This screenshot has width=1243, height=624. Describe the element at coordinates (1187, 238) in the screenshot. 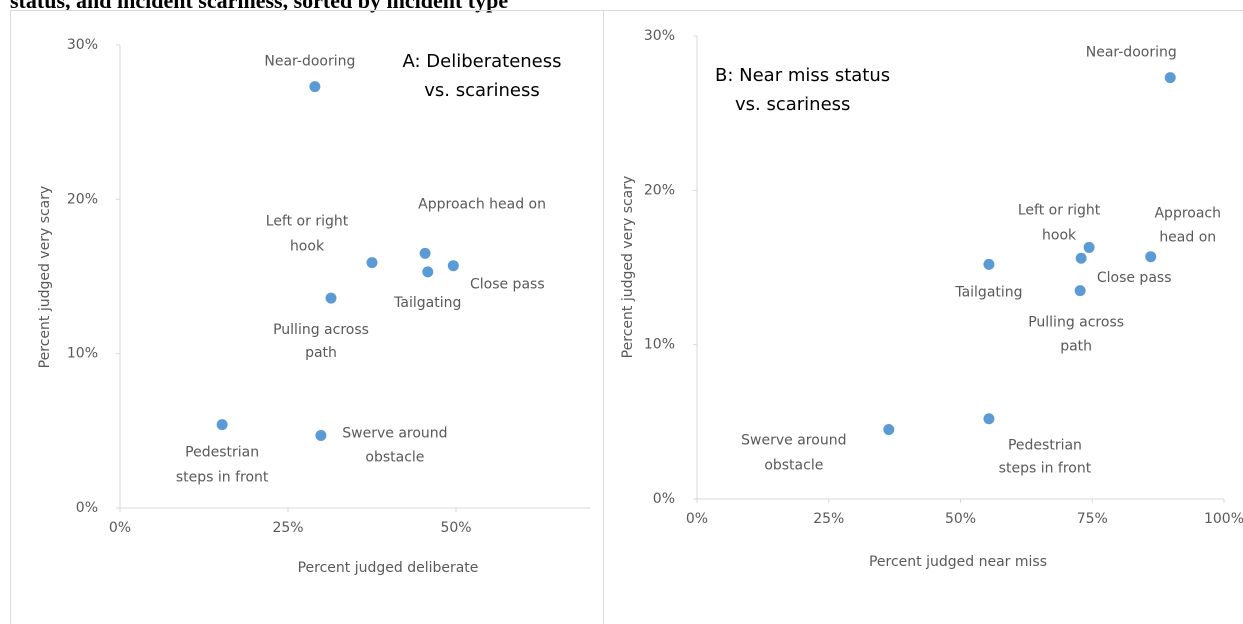

I see `point-label: head on` at that location.